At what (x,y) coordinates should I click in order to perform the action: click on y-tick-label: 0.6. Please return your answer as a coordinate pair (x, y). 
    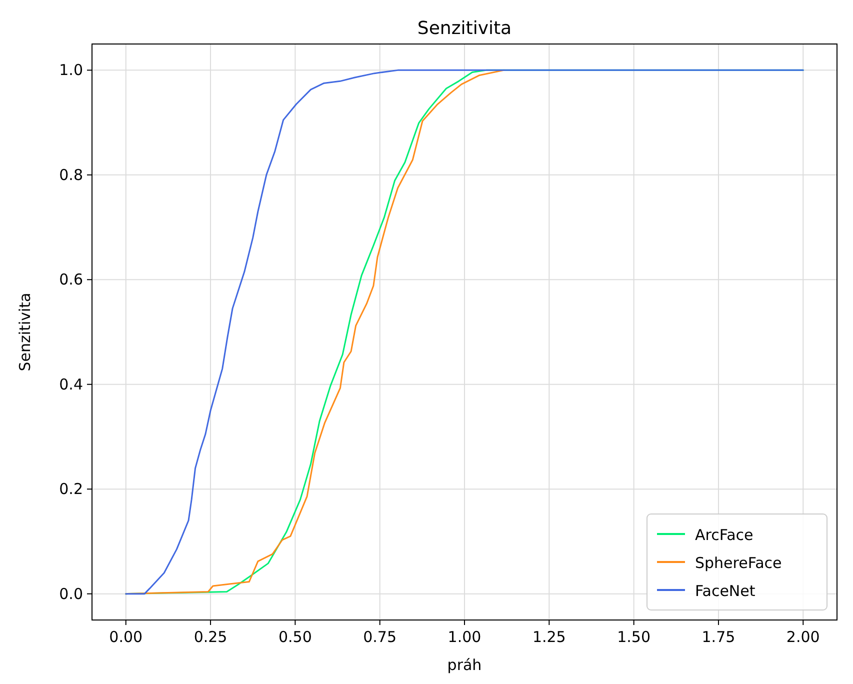
    Looking at the image, I should click on (71, 279).